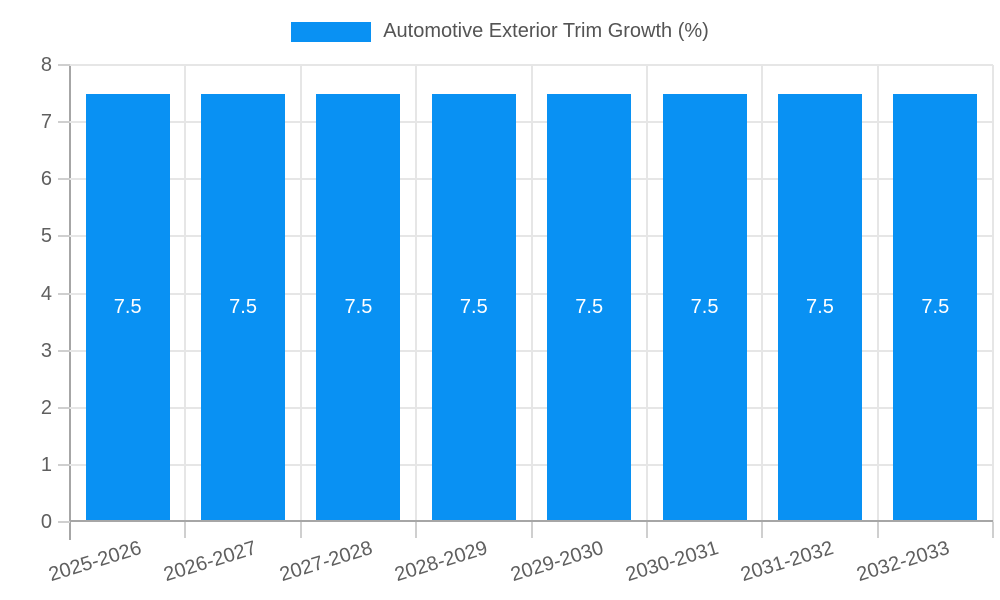 This screenshot has width=1000, height=600. I want to click on x-axis-category-label: 2027-2028, so click(325, 562).